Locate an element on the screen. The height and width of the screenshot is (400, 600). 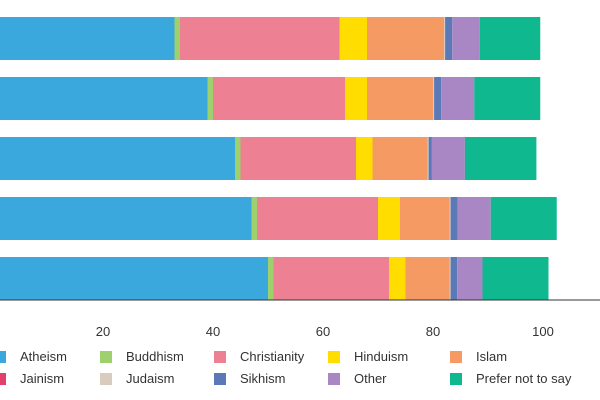
legend-label: Other is located at coordinates (370, 378).